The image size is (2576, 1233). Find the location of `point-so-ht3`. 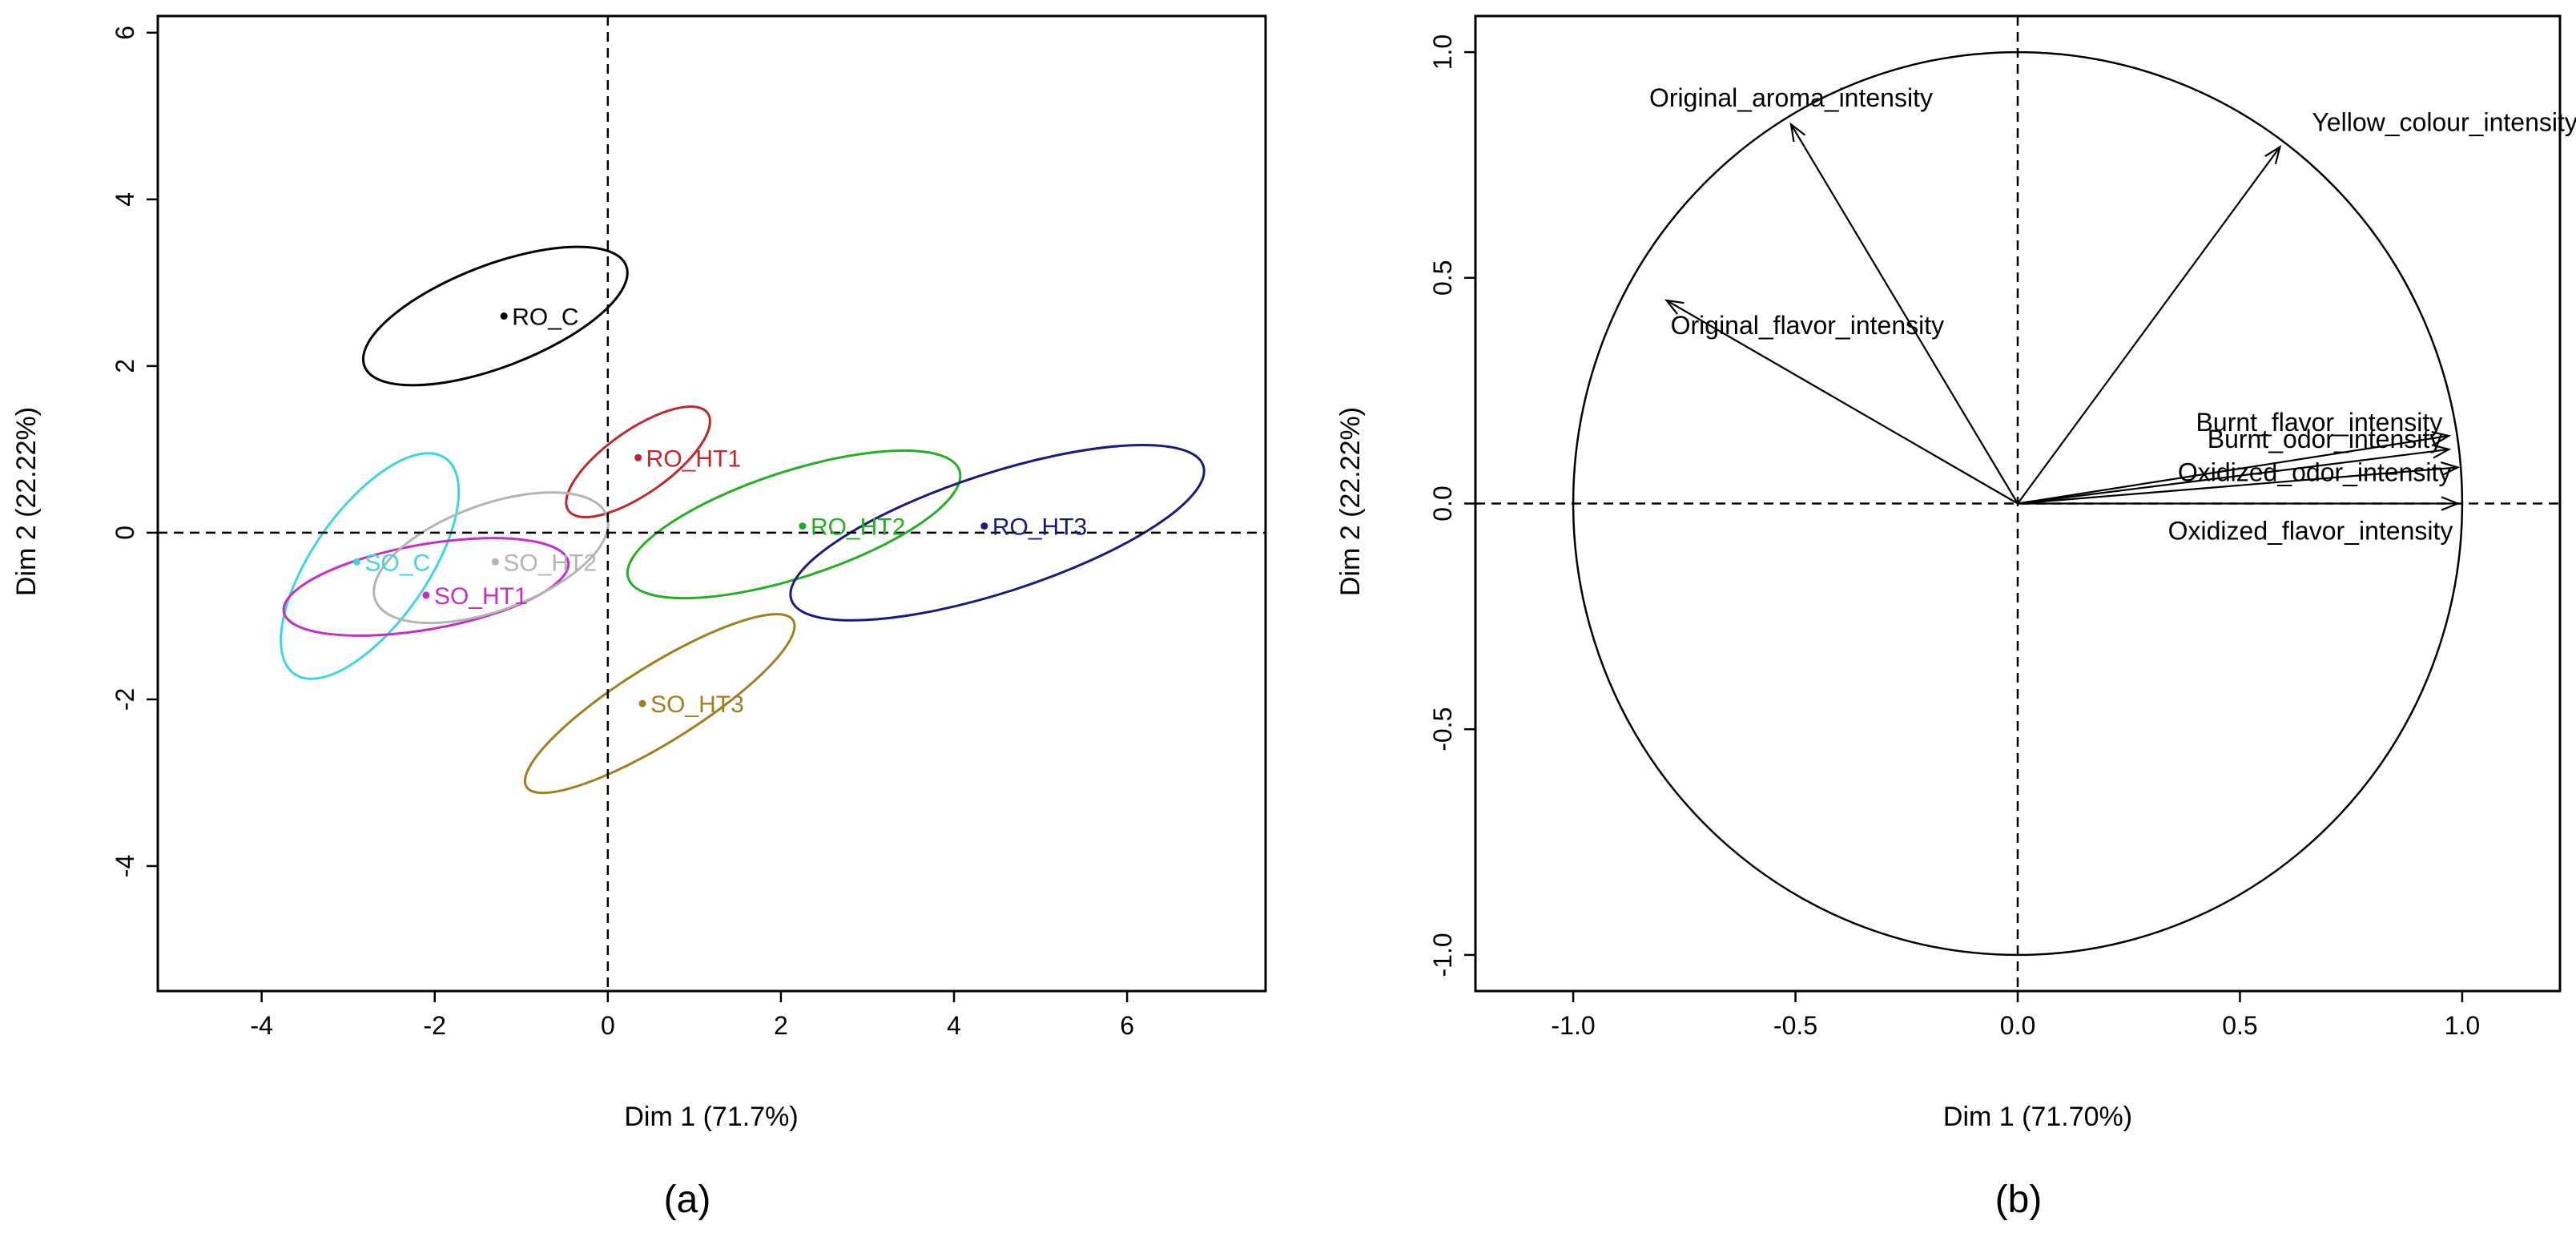

point-so-ht3 is located at coordinates (642, 703).